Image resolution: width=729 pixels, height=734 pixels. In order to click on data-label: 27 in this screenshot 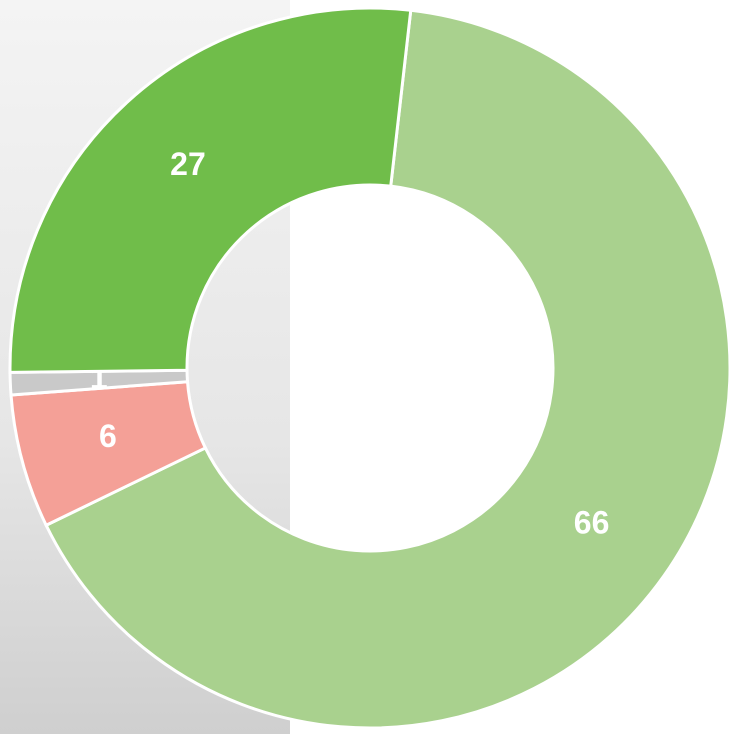, I will do `click(188, 164)`.